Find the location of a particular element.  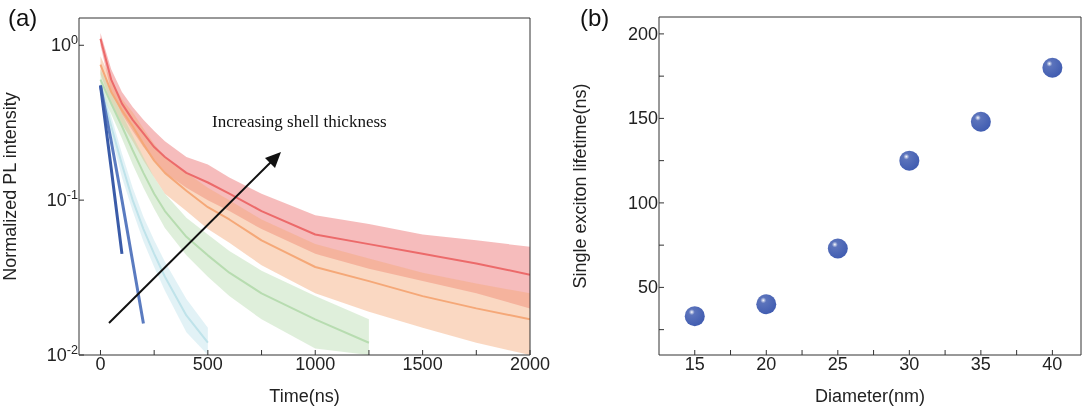

x-tick-label: 1500 is located at coordinates (422, 364).